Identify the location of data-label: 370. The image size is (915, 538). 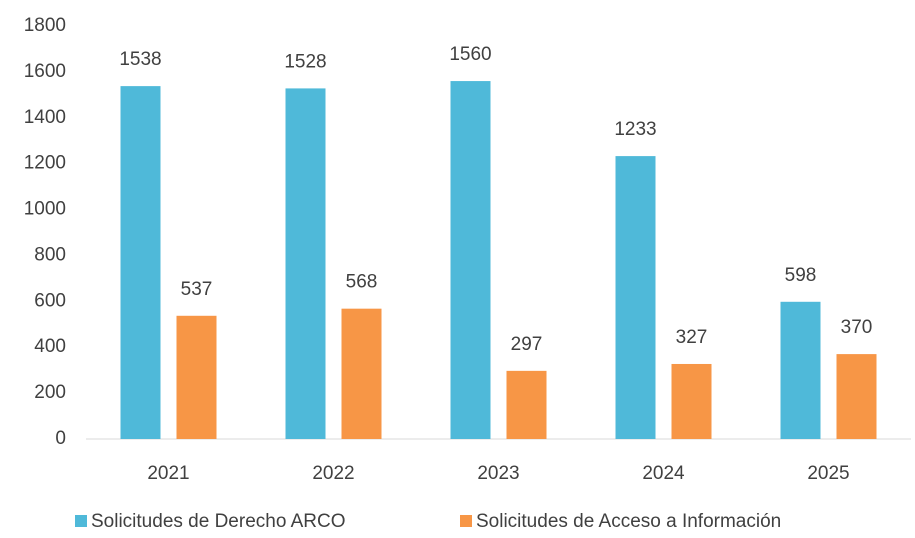
(857, 327).